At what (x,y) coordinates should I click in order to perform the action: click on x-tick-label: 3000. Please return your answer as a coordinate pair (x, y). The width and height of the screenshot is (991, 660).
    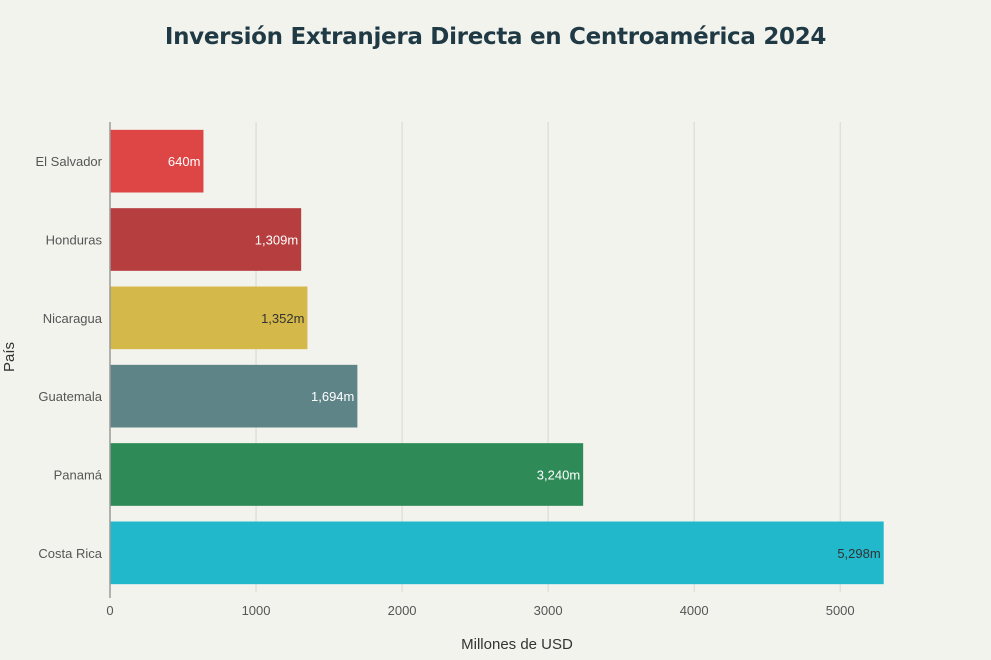
    Looking at the image, I should click on (548, 610).